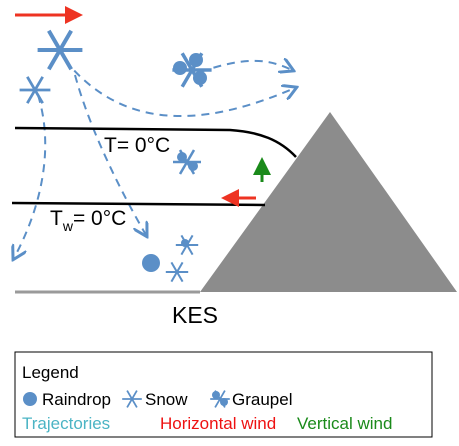  Describe the element at coordinates (76, 399) in the screenshot. I see `legend-item: Raindrop` at that location.